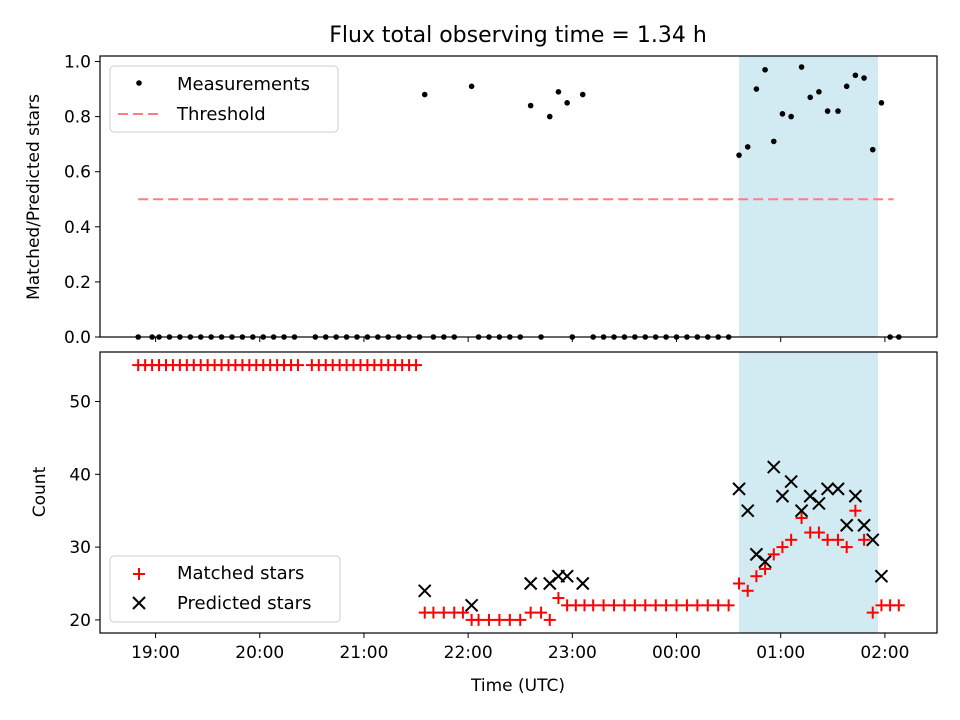 This screenshot has height=720, width=960. What do you see at coordinates (225, 589) in the screenshot?
I see `bottom-legend: Matched stars Predicted stars` at bounding box center [225, 589].